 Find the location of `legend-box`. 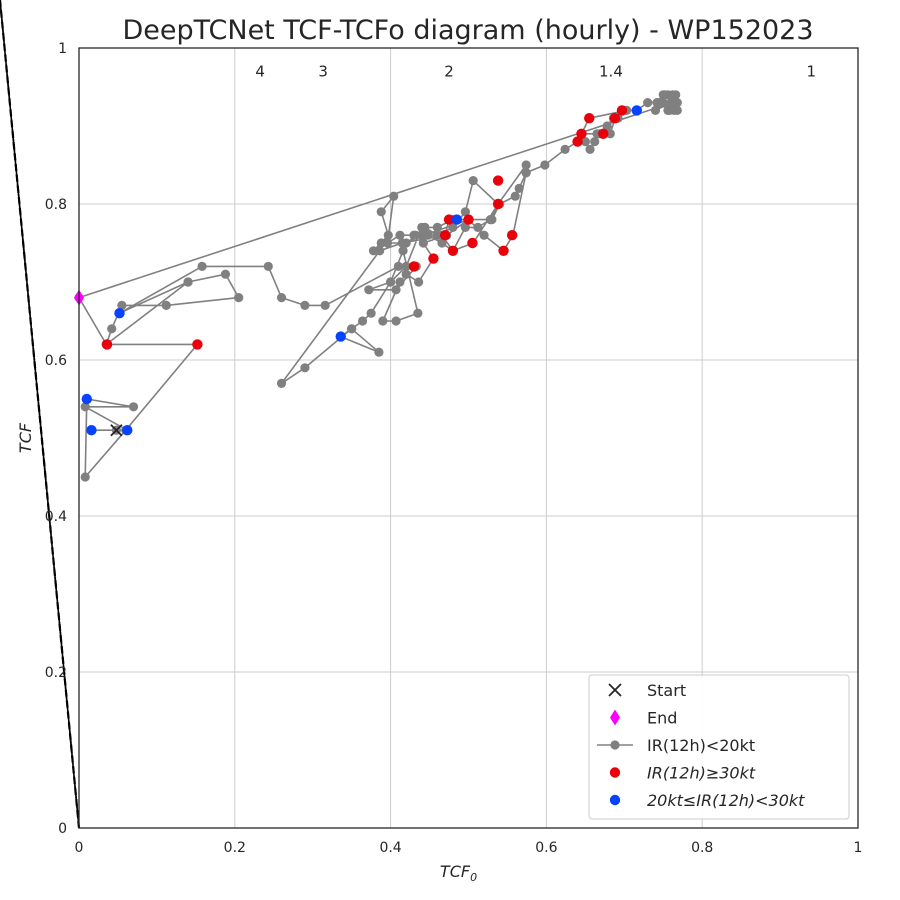

legend-box is located at coordinates (719, 747).